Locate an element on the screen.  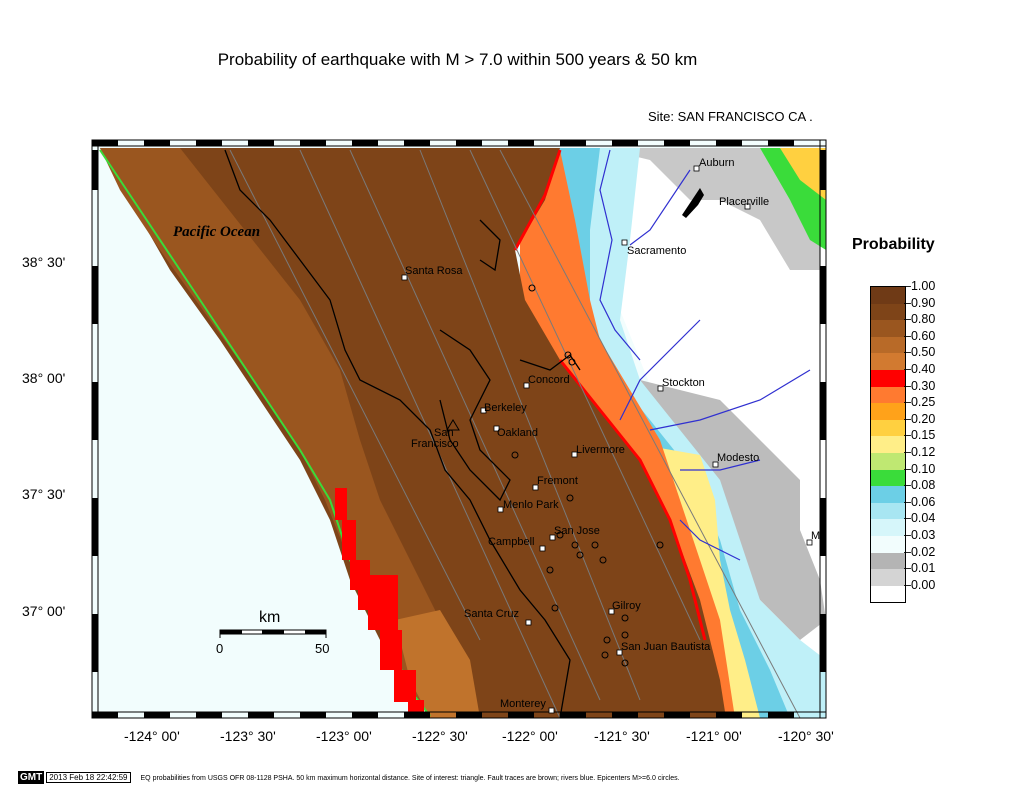
city-livermore: Livermore is located at coordinates (600, 450).